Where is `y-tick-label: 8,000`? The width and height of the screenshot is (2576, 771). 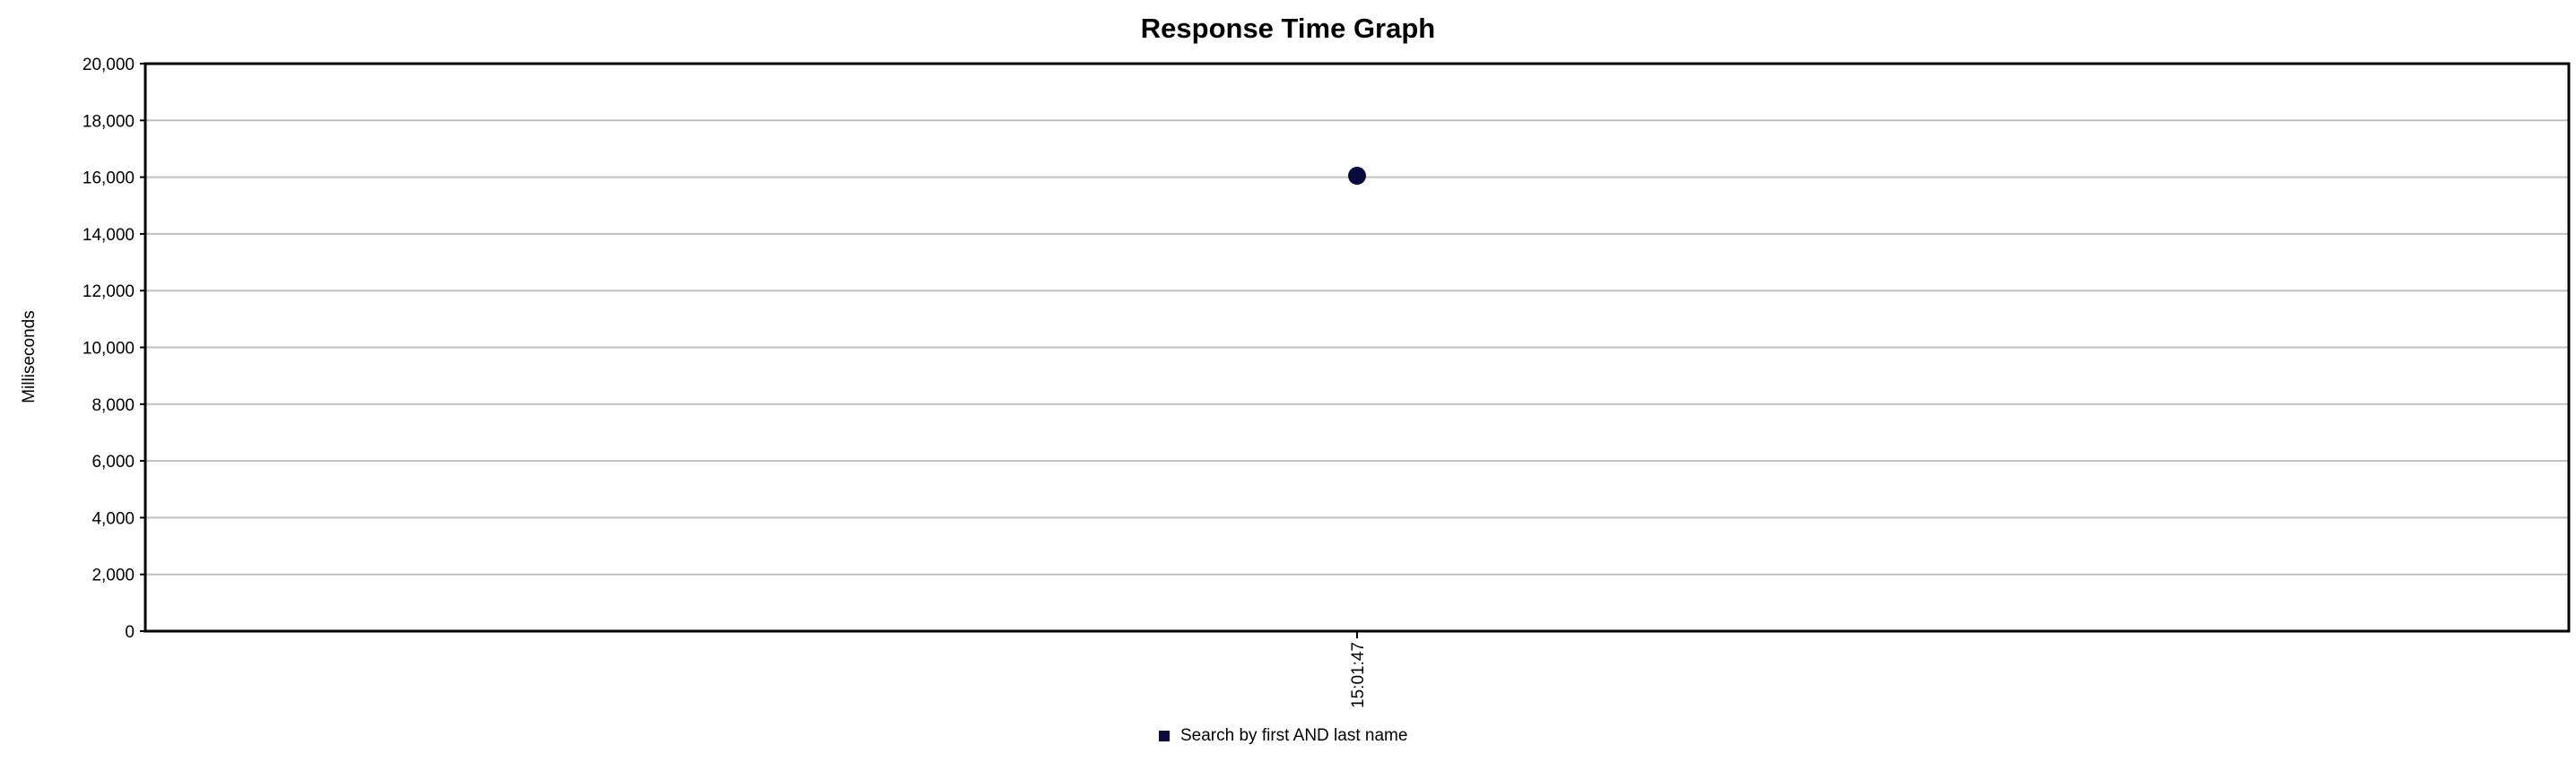 y-tick-label: 8,000 is located at coordinates (113, 405).